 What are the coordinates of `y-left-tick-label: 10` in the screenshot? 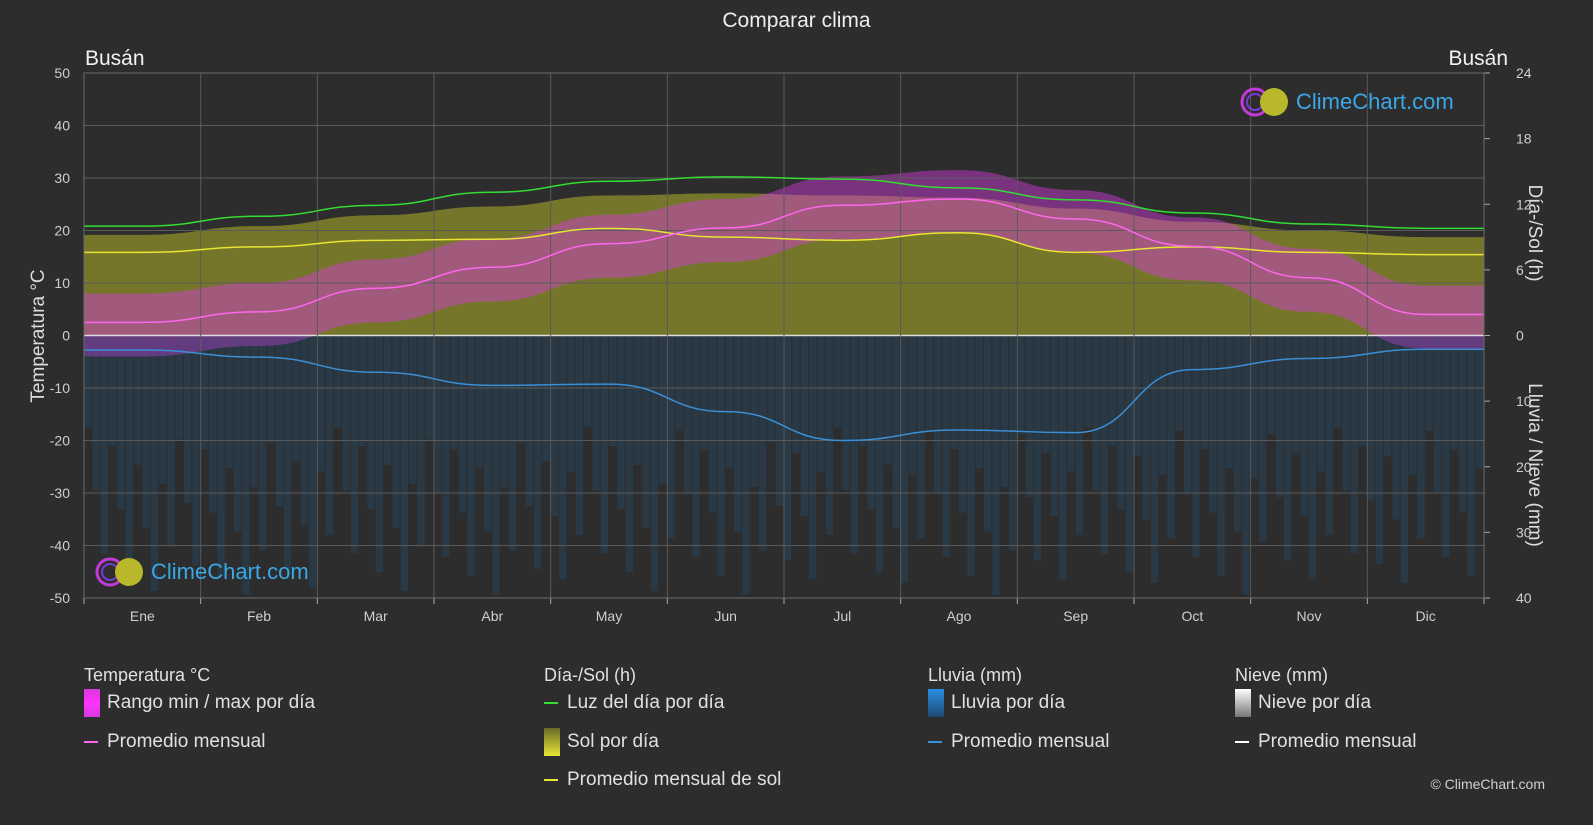 It's located at (62, 283).